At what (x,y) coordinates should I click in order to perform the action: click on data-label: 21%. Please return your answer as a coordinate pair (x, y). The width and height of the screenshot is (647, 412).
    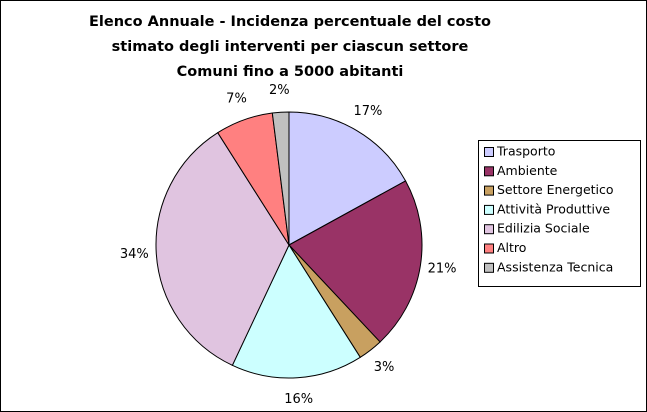
    Looking at the image, I should click on (442, 269).